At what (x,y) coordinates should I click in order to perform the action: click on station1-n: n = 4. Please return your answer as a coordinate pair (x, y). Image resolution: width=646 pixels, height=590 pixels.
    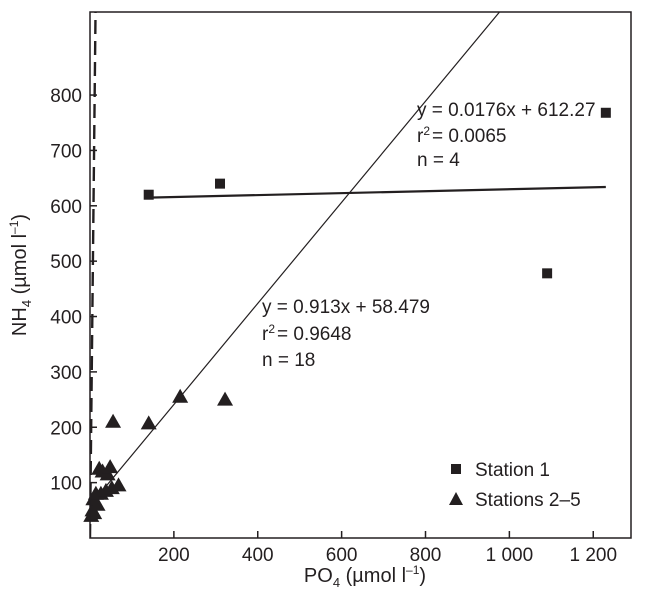
    Looking at the image, I should click on (438, 160).